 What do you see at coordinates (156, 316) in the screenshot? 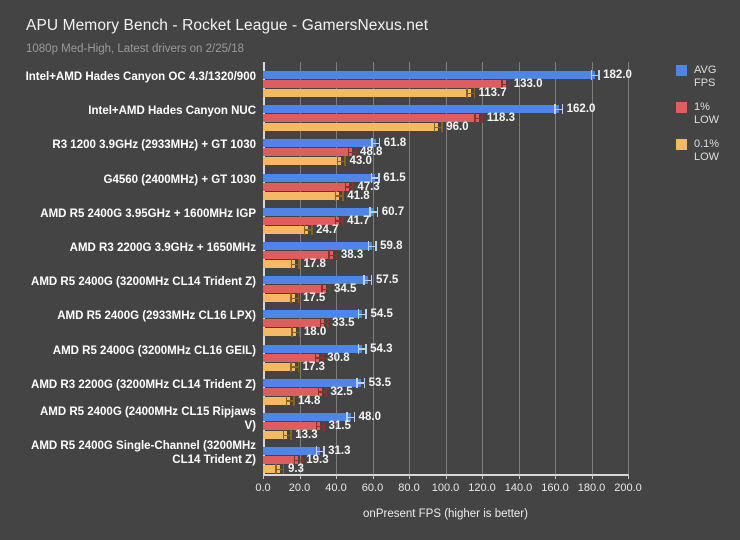
I see `y-axis-label-line: AMD R5 2400G (2933MHz CL16 LPX)` at bounding box center [156, 316].